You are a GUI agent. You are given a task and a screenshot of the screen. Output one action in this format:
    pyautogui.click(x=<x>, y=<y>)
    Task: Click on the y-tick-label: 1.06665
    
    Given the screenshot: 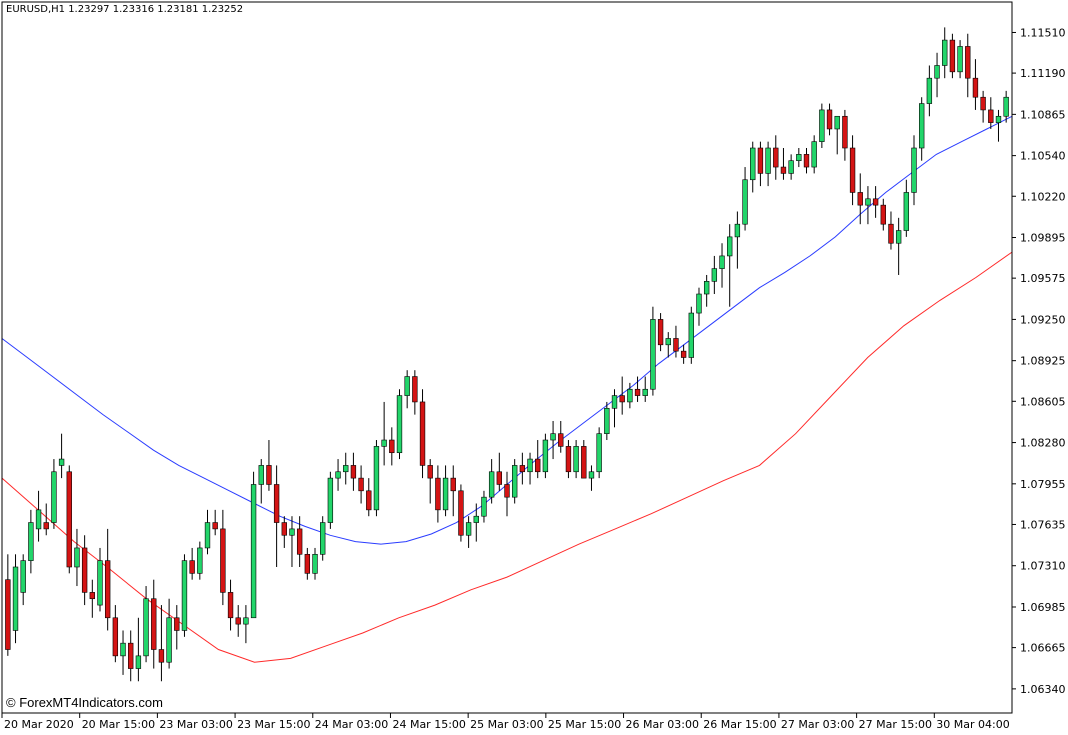 What is the action you would take?
    pyautogui.click(x=1043, y=648)
    